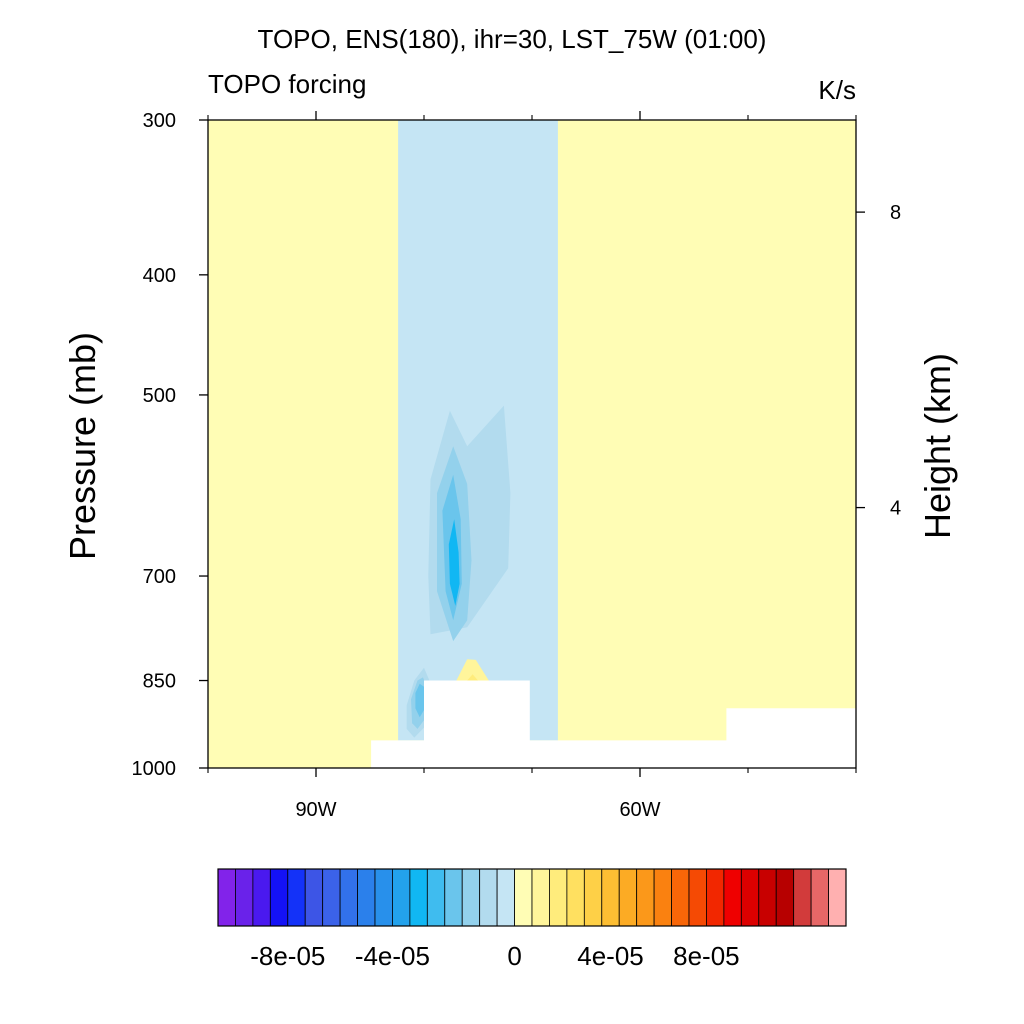  Describe the element at coordinates (895, 213) in the screenshot. I see `y2-tick-label: 8` at that location.